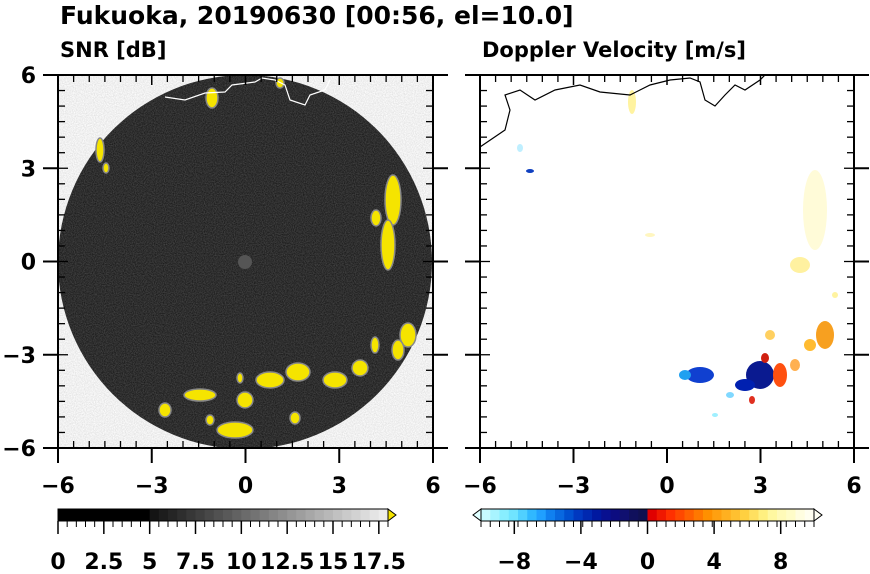 The image size is (870, 574). I want to click on y-tick-label: −3, so click(19, 356).